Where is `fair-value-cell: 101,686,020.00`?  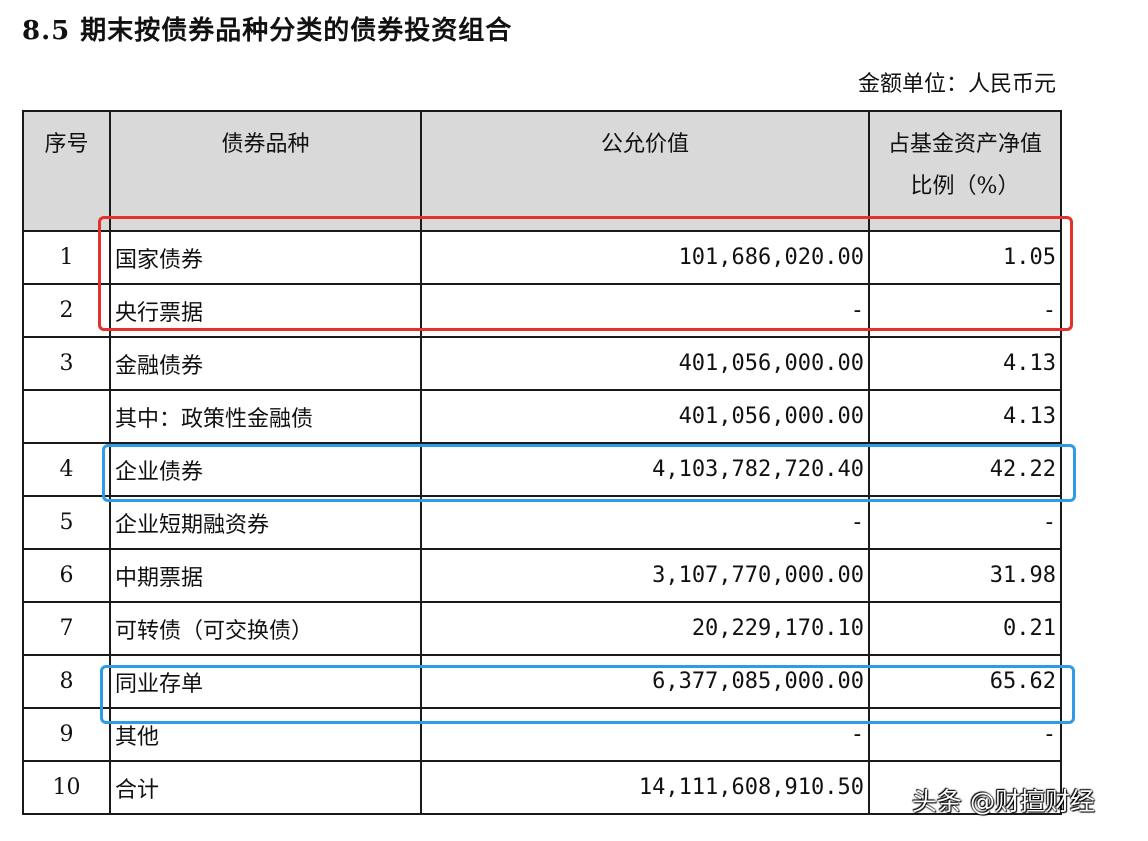
fair-value-cell: 101,686,020.00 is located at coordinates (645, 257).